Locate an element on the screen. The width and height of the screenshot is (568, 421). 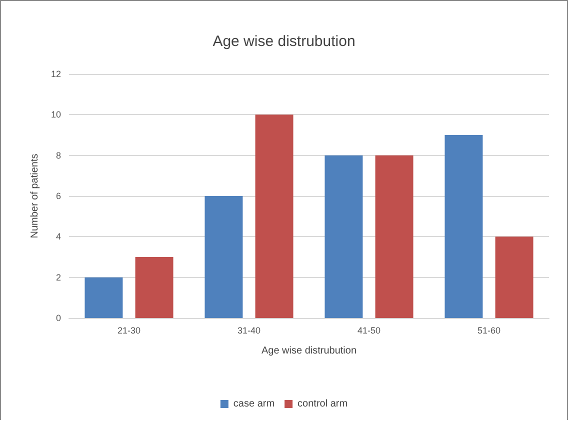
x-tick-label: 41-50 is located at coordinates (369, 331).